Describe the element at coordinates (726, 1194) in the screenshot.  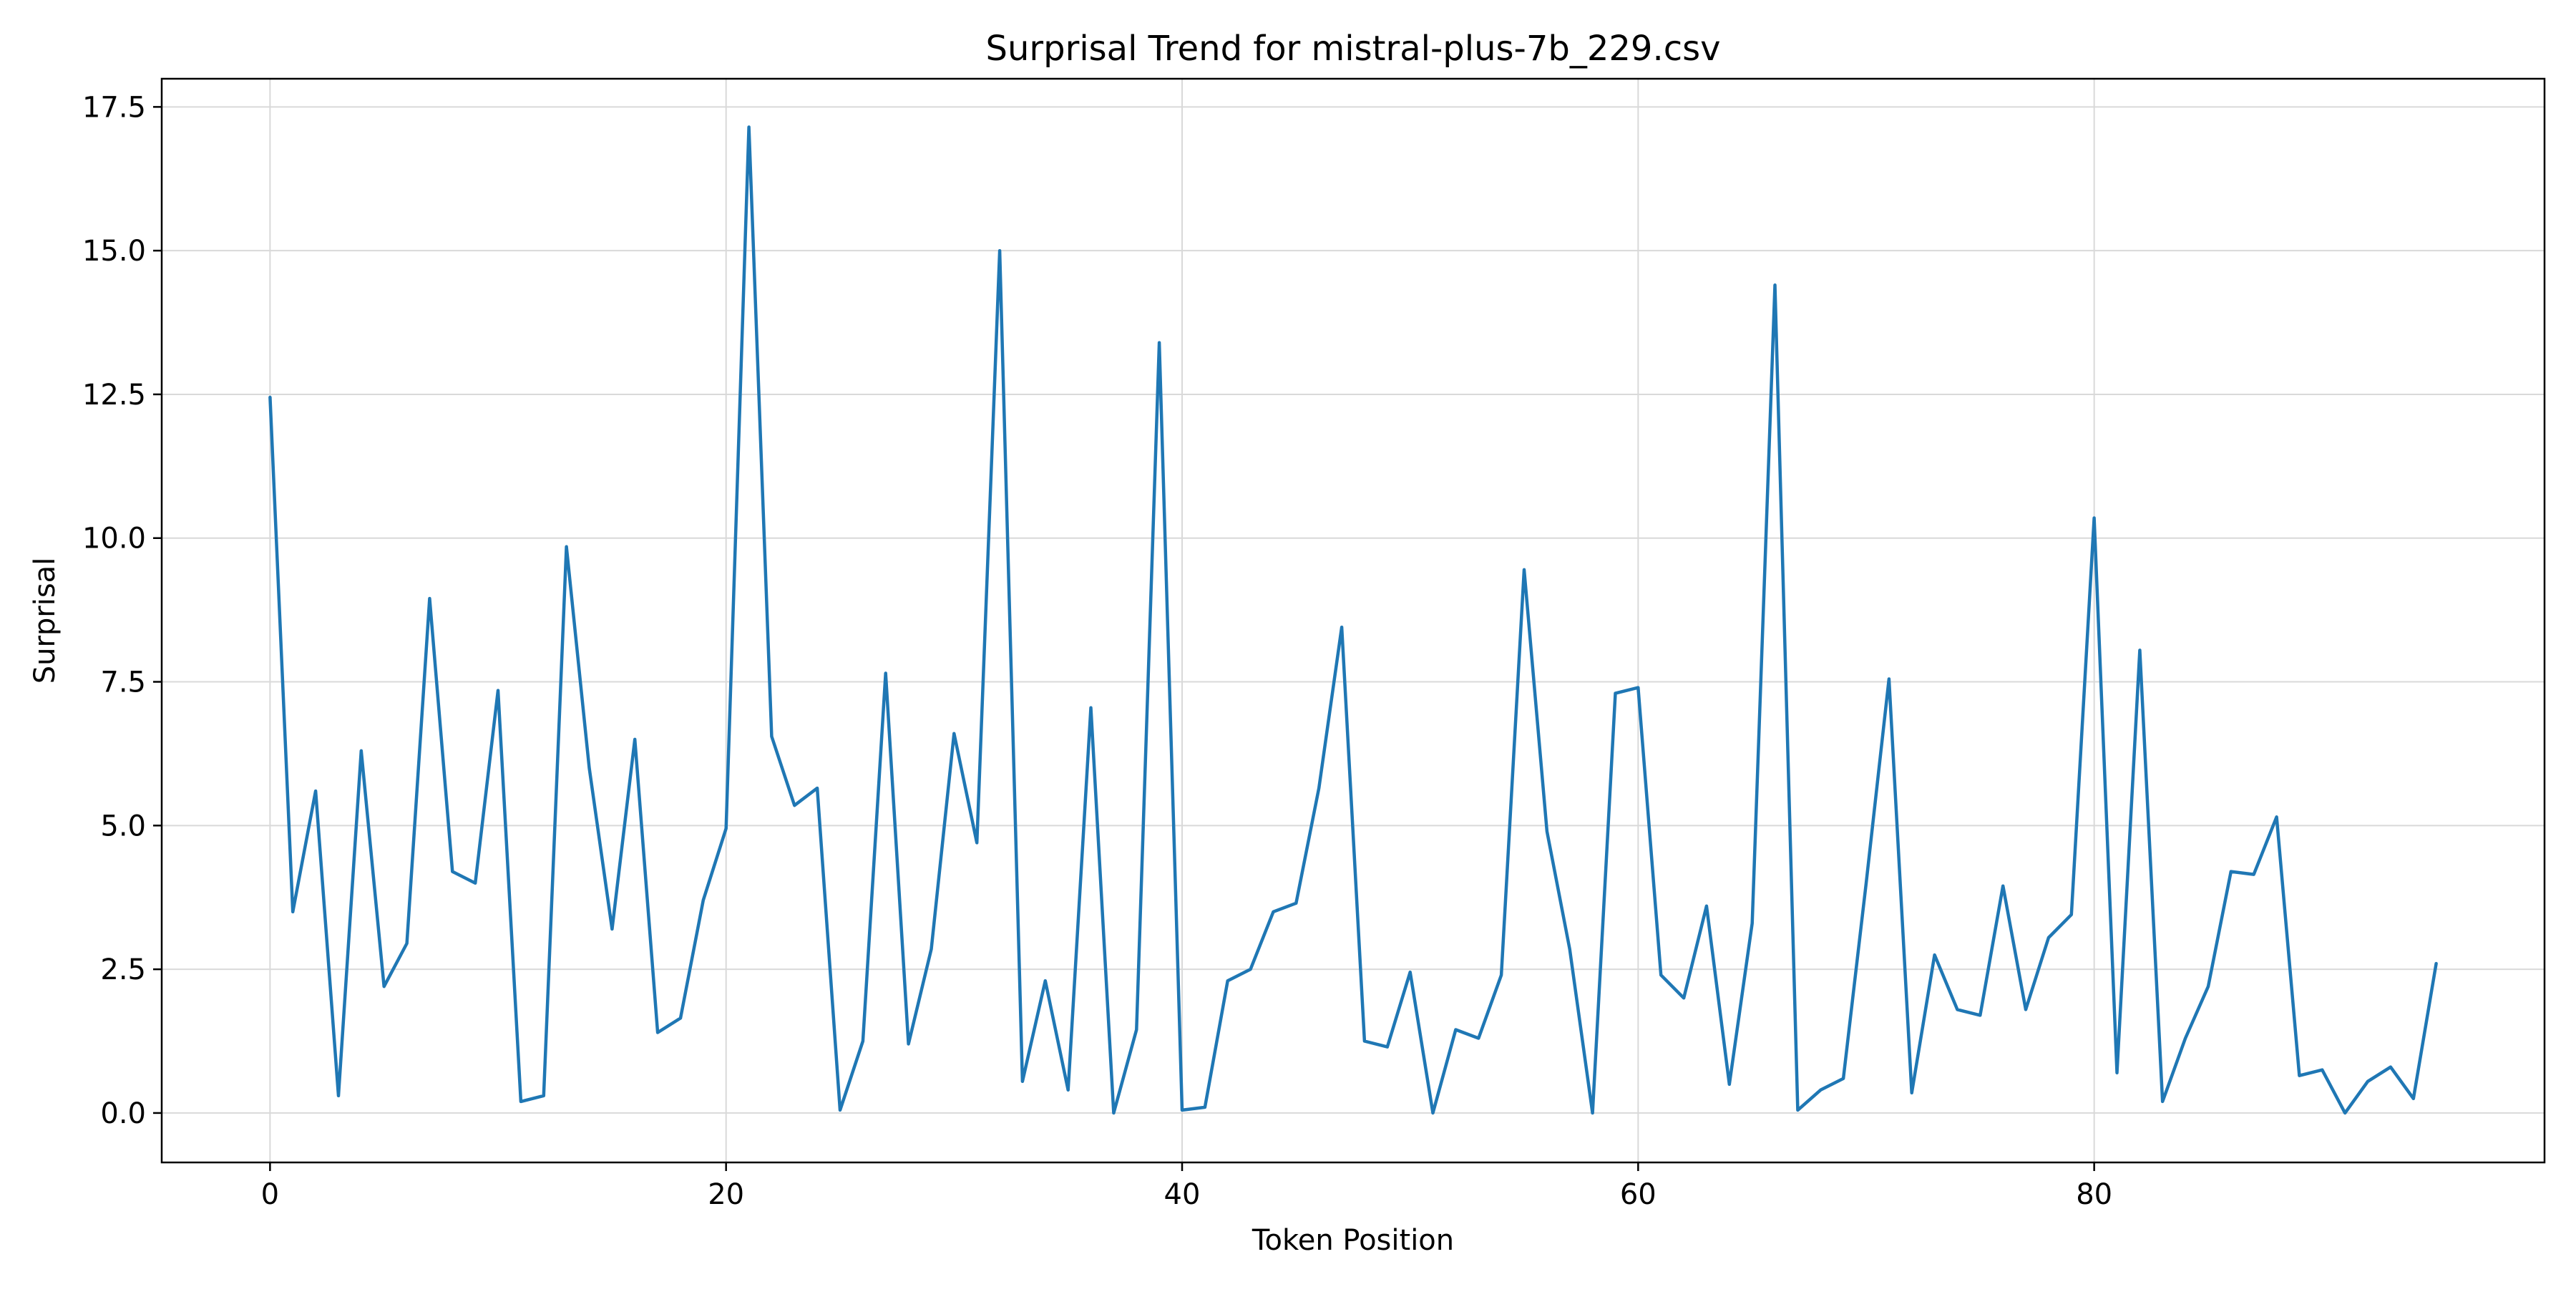
I see `x-tick-label: 20` at that location.